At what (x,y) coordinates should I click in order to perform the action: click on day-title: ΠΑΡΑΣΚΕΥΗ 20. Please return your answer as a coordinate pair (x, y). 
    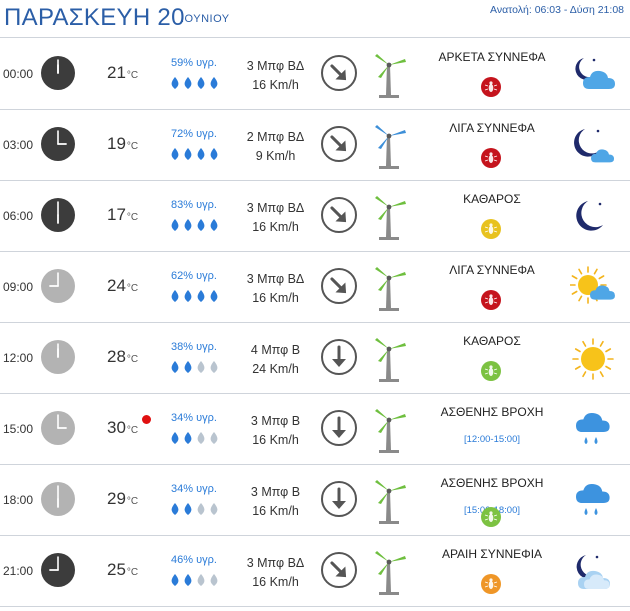
    Looking at the image, I should click on (94, 17).